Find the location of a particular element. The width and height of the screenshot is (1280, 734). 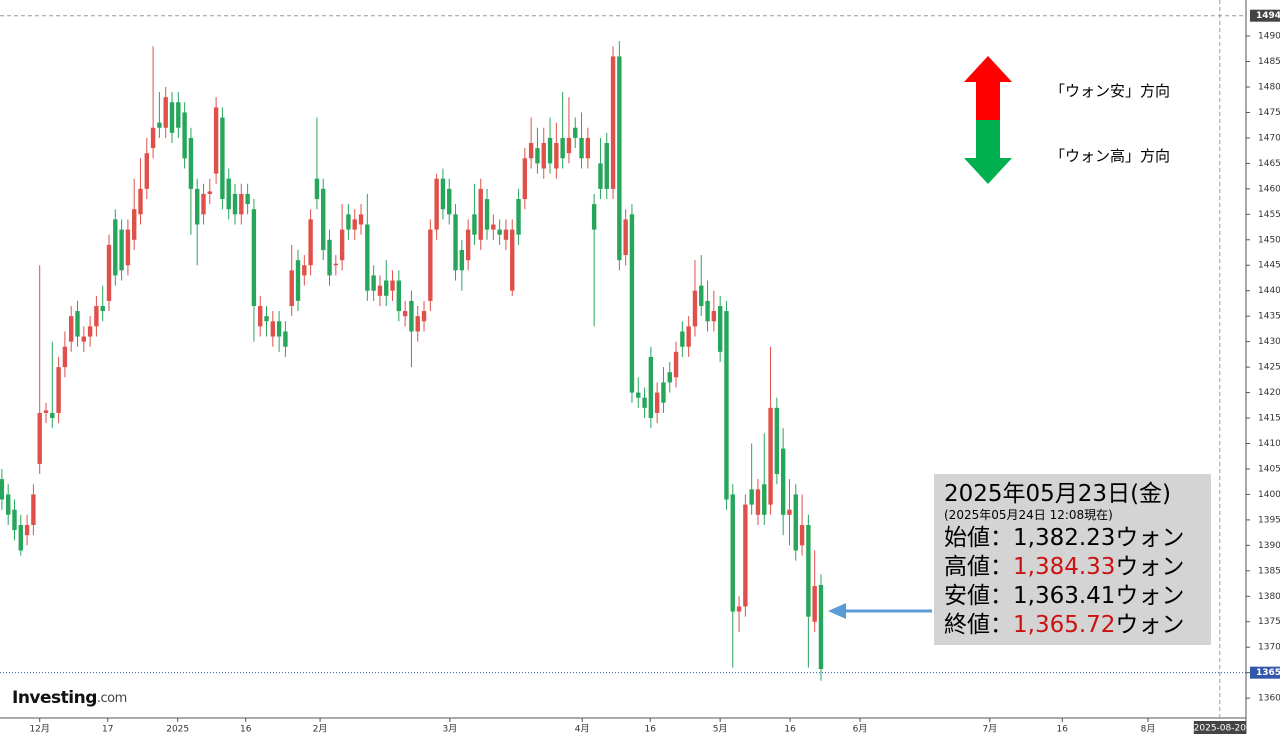

y-tick-label: 1375 is located at coordinates (1269, 622).